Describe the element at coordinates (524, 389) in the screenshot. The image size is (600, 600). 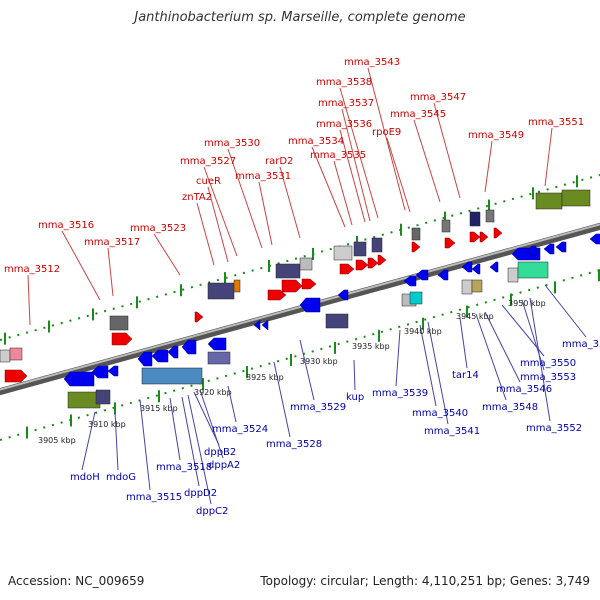
I see `bottom-gene-label: mma_3546` at that location.